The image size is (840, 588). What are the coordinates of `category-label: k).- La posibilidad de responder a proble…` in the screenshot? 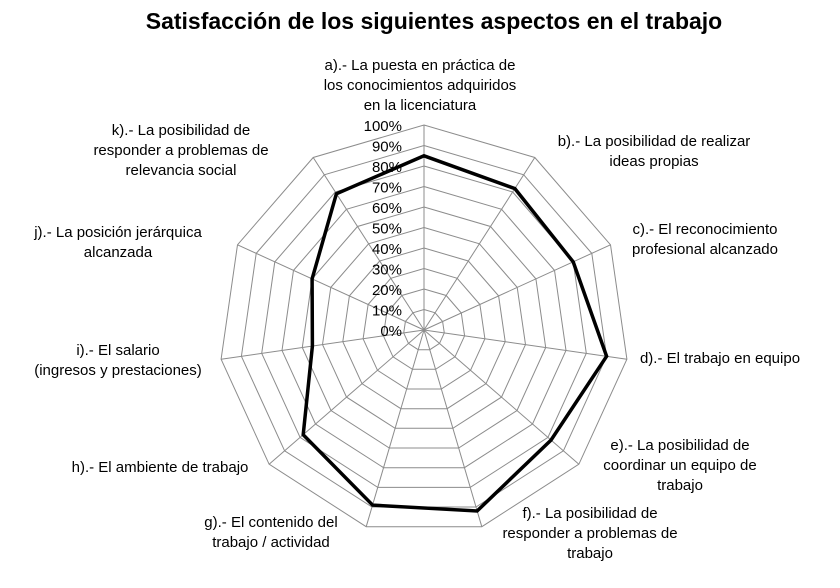 It's located at (180, 150).